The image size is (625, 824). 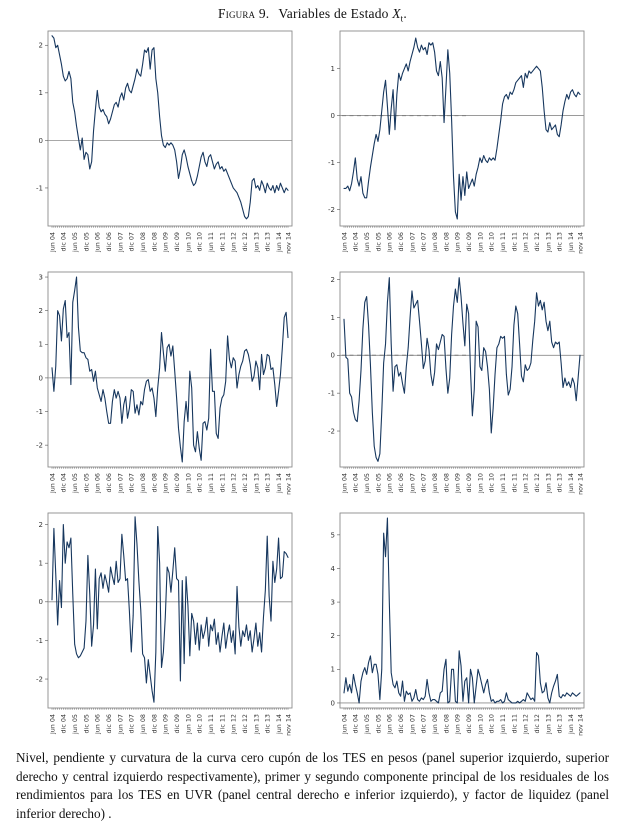 I want to click on x-tick-label: jun 05, so click(x=367, y=724).